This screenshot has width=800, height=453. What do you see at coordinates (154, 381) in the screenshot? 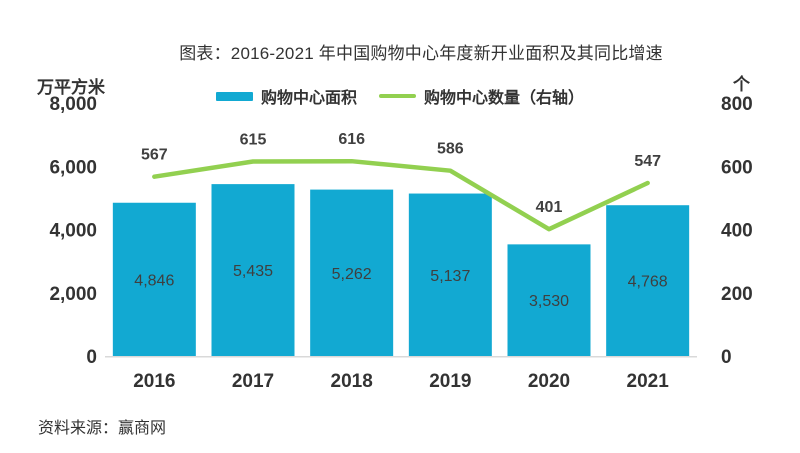
I see `x-axis-label: 2016` at bounding box center [154, 381].